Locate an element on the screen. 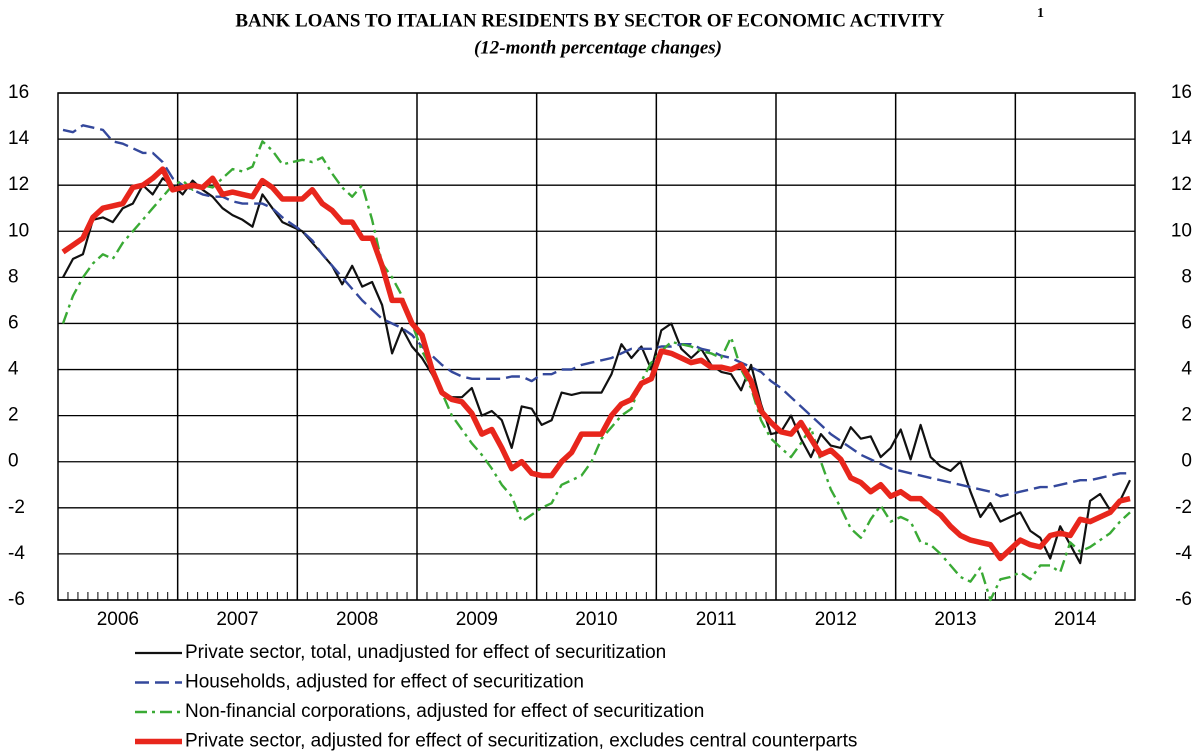 The width and height of the screenshot is (1199, 755). y2-tick-label: 4 is located at coordinates (1186, 369).